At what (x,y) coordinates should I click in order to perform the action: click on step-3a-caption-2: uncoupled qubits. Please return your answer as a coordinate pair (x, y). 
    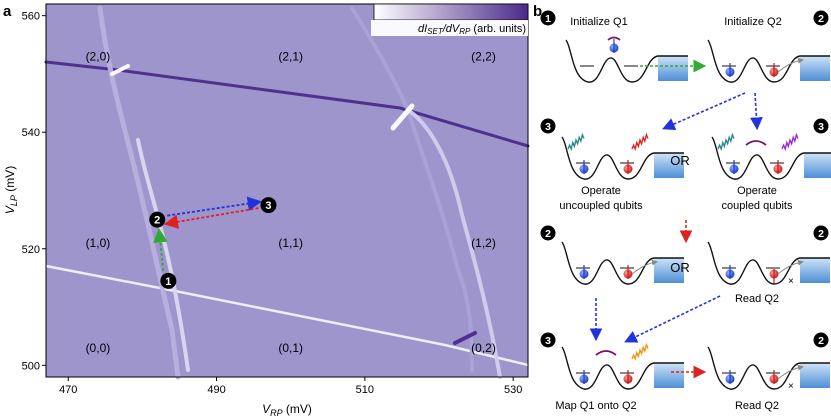
    Looking at the image, I should click on (601, 206).